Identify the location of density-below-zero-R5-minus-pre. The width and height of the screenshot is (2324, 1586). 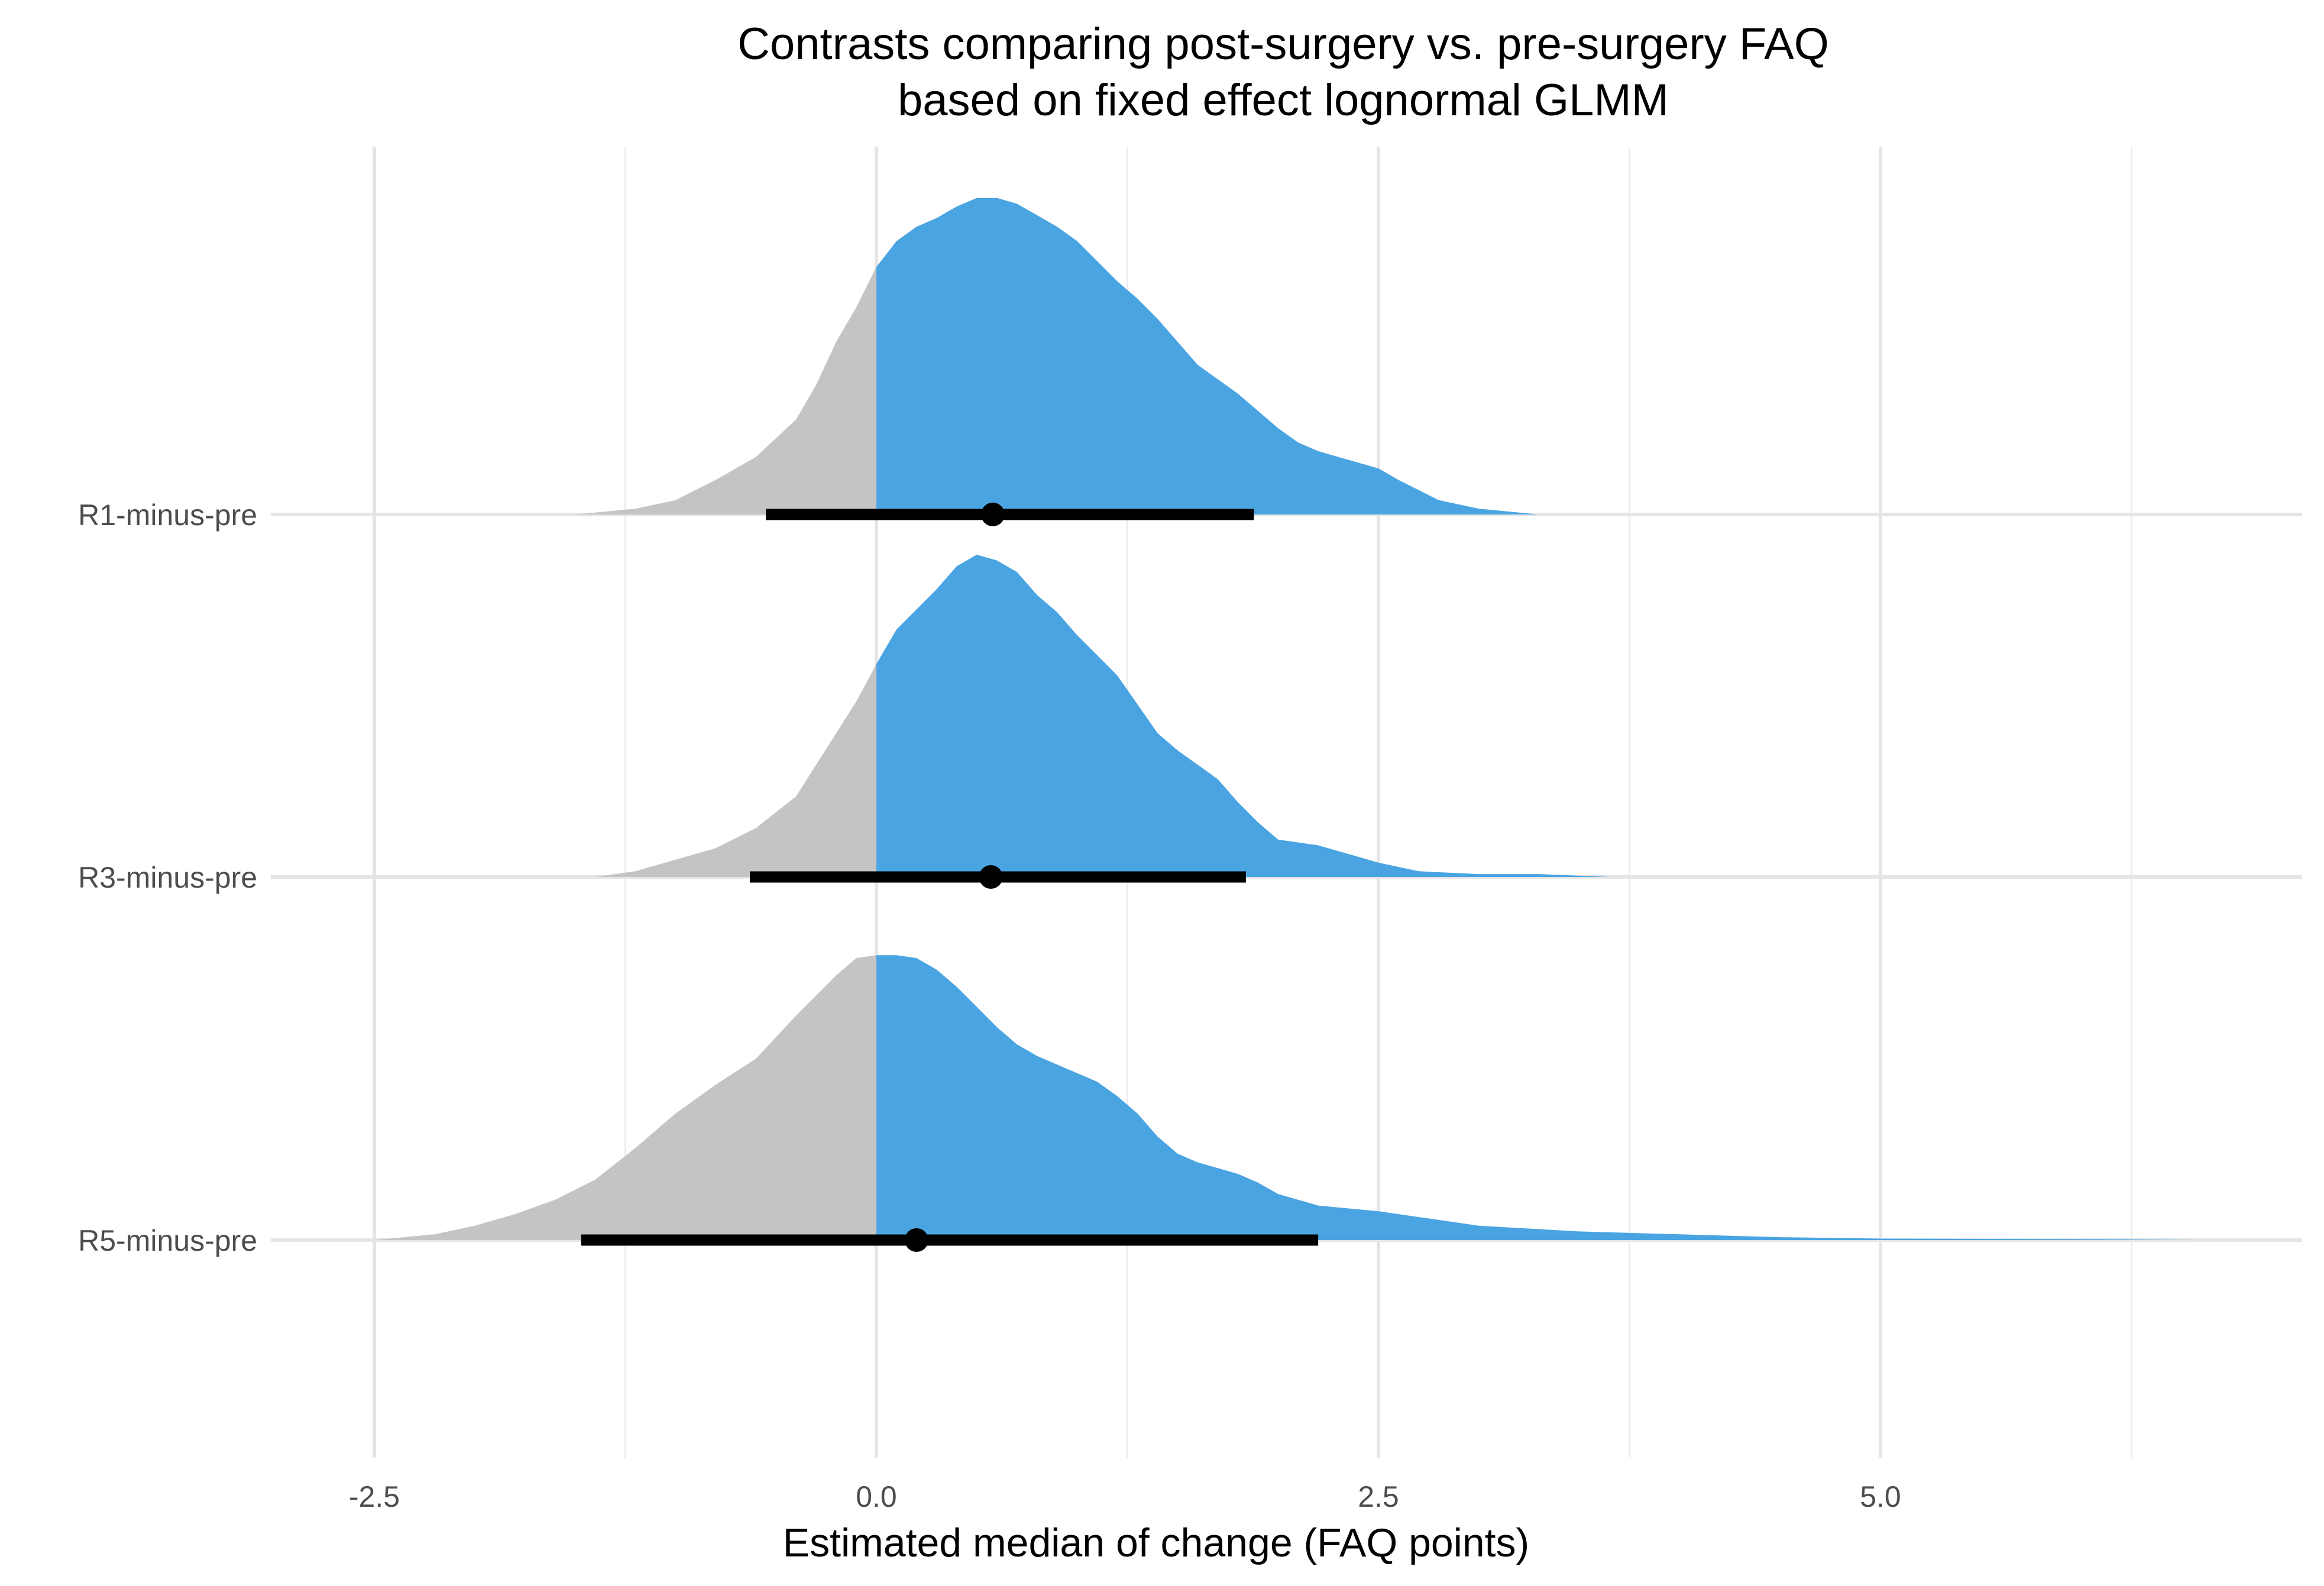
(625, 1097).